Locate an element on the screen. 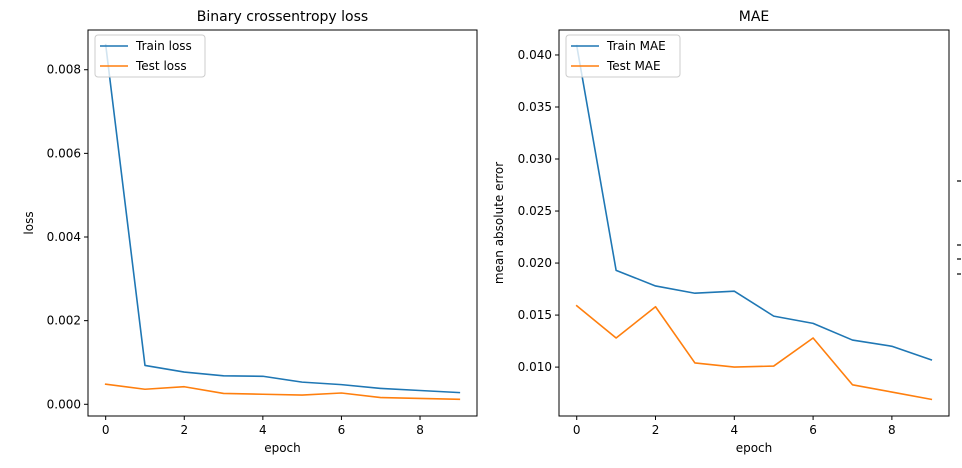 The width and height of the screenshot is (962, 468). mae-legend: Train MAE Test MAE is located at coordinates (623, 56).